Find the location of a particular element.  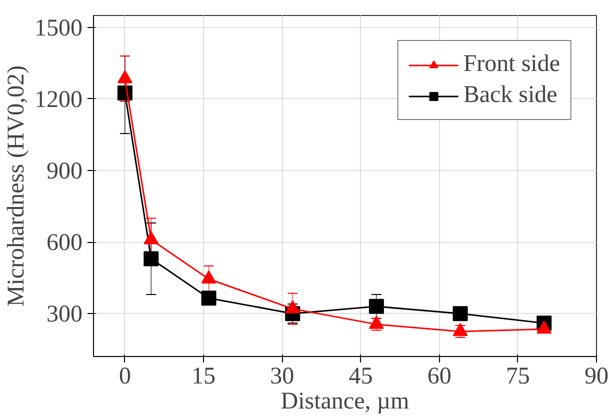

y-tick-label: 600 is located at coordinates (64, 243).